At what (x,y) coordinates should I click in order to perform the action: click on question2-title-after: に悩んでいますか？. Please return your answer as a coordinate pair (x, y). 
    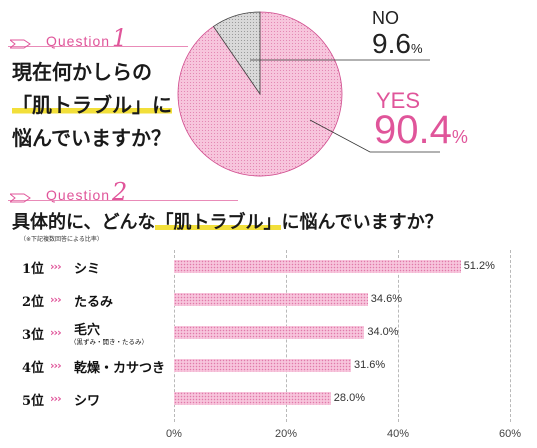
    Looking at the image, I should click on (362, 222).